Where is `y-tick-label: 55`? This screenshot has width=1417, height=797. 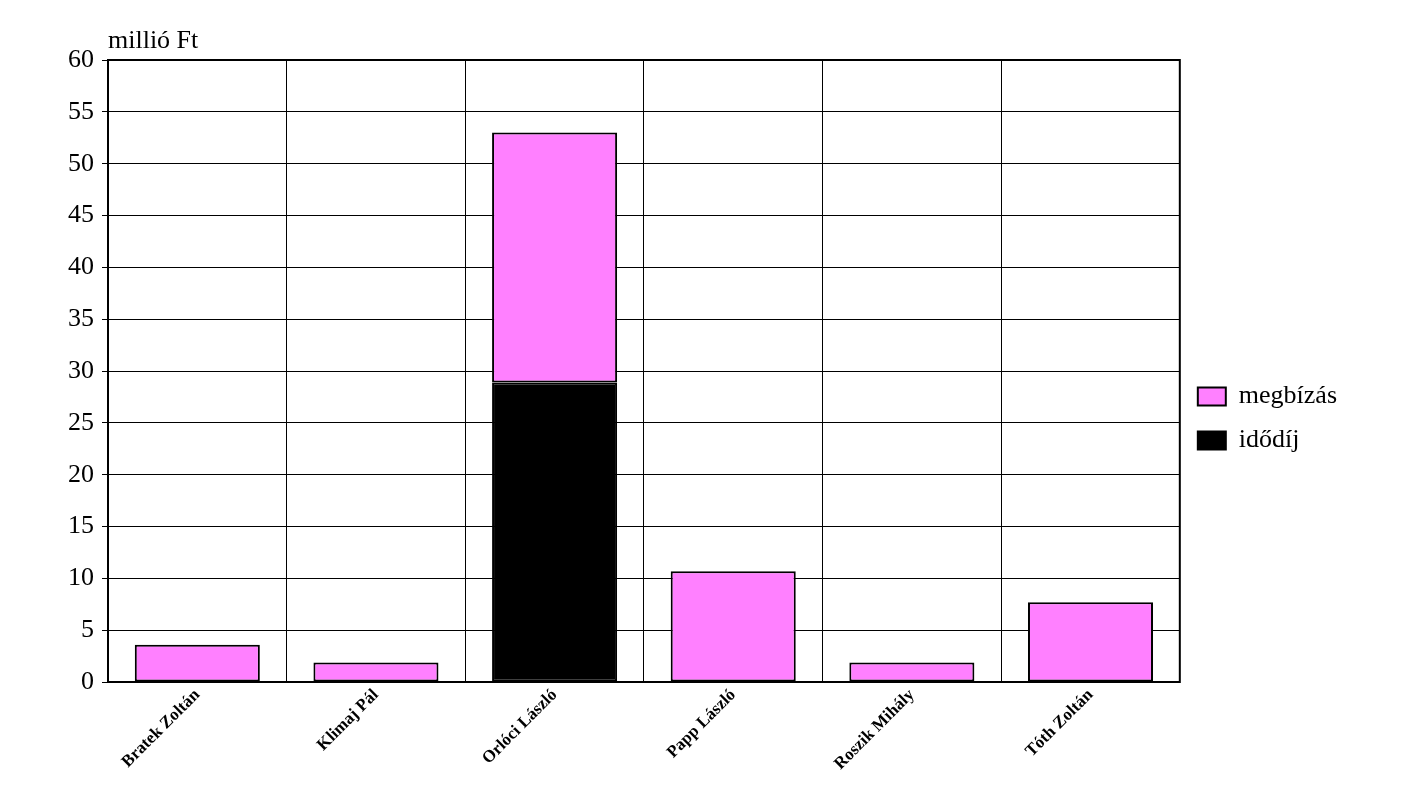 y-tick-label: 55 is located at coordinates (81, 110).